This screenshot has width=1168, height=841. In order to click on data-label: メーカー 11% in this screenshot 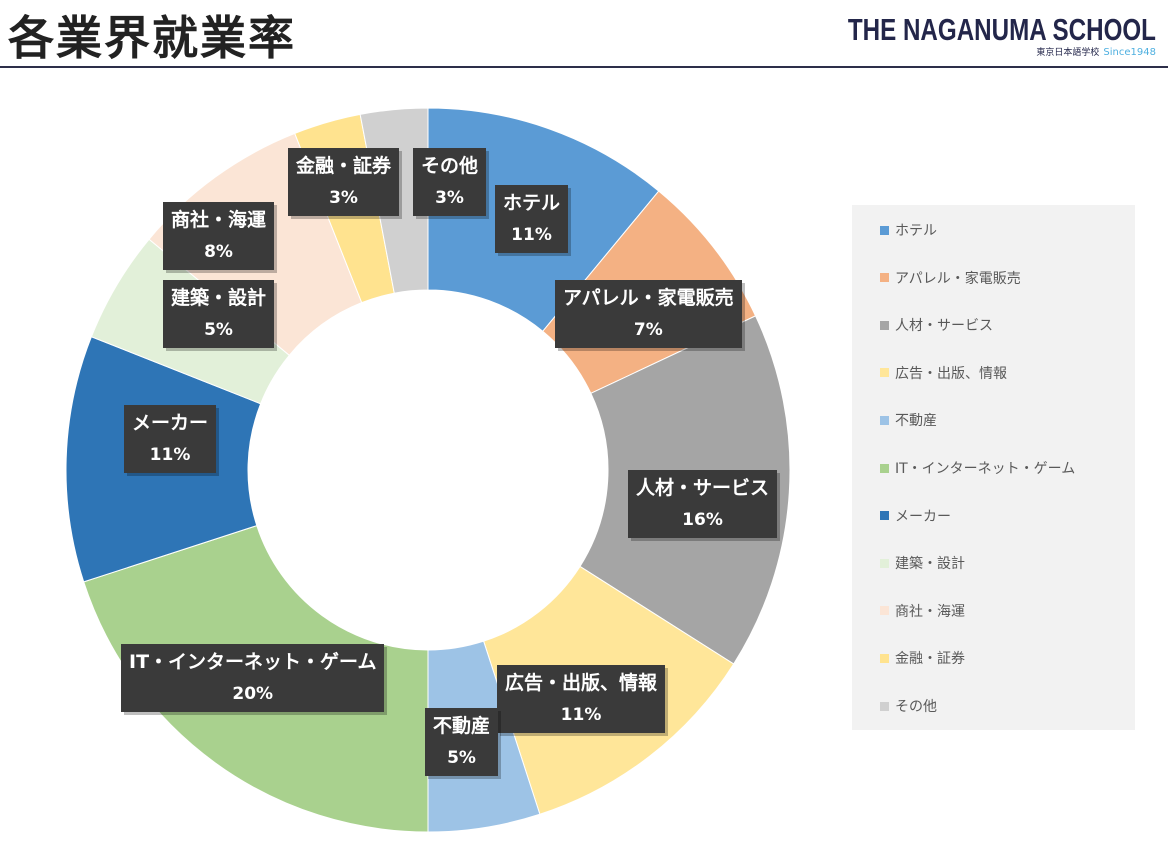, I will do `click(170, 439)`.